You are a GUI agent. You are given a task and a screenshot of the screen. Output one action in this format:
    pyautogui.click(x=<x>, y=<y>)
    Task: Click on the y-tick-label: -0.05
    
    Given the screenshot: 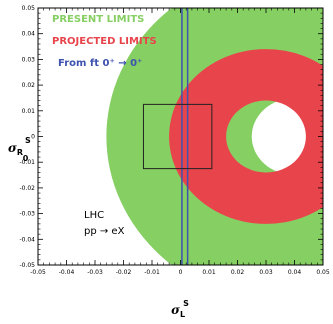 What is the action you would take?
    pyautogui.click(x=27, y=265)
    